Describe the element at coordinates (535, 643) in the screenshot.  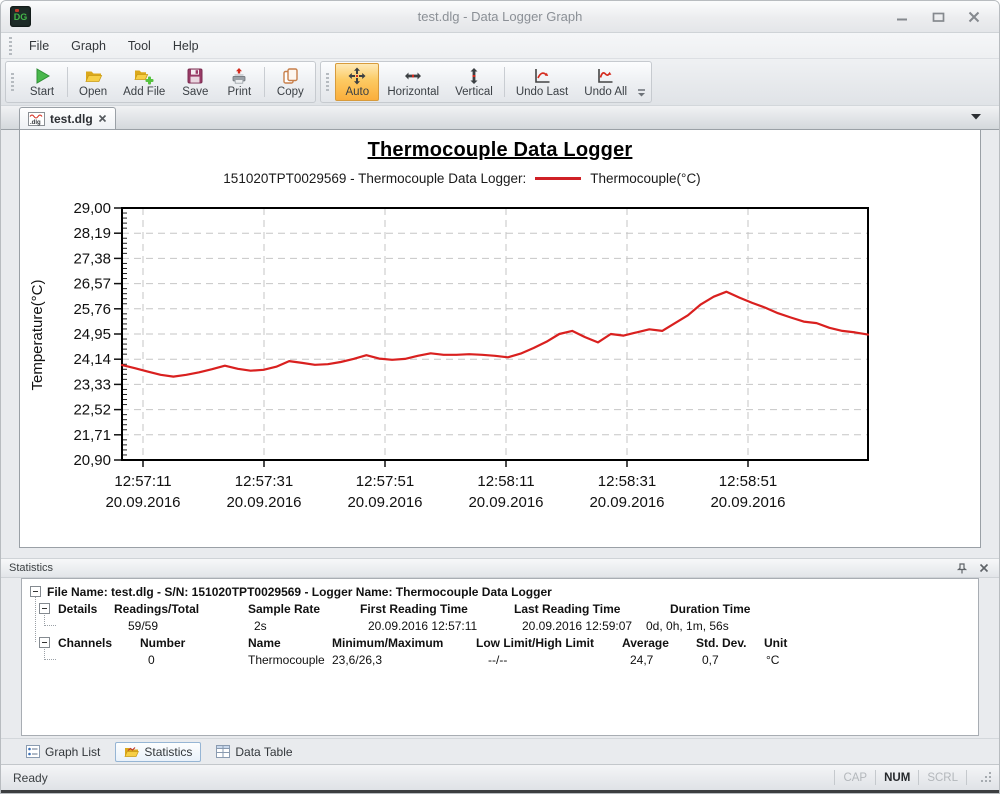
I see `col-header: Low Limit/High Limit` at that location.